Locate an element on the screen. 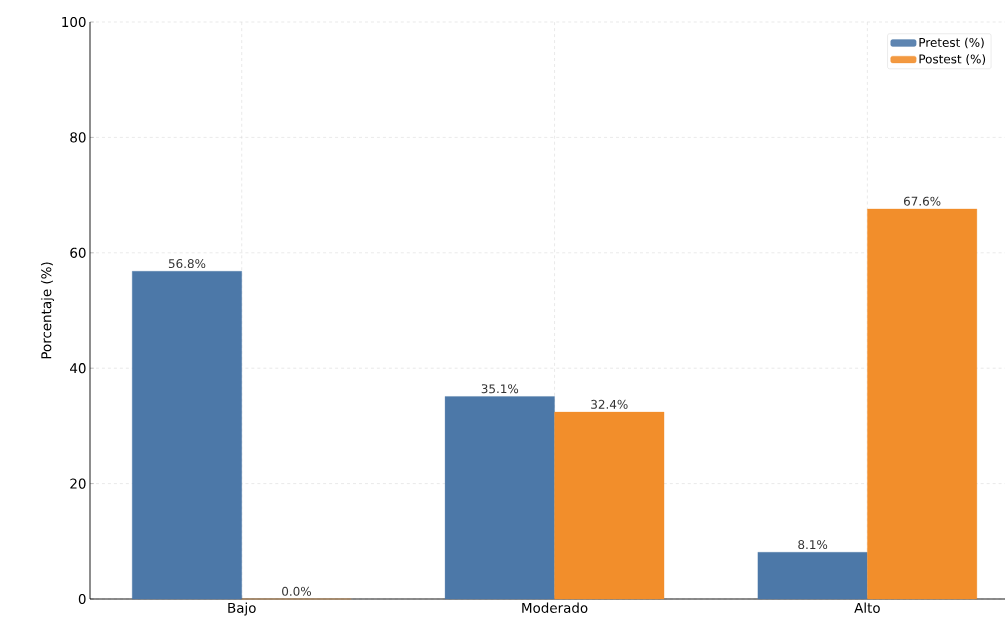 The width and height of the screenshot is (1005, 628). y-tick-label: 100 is located at coordinates (74, 22).